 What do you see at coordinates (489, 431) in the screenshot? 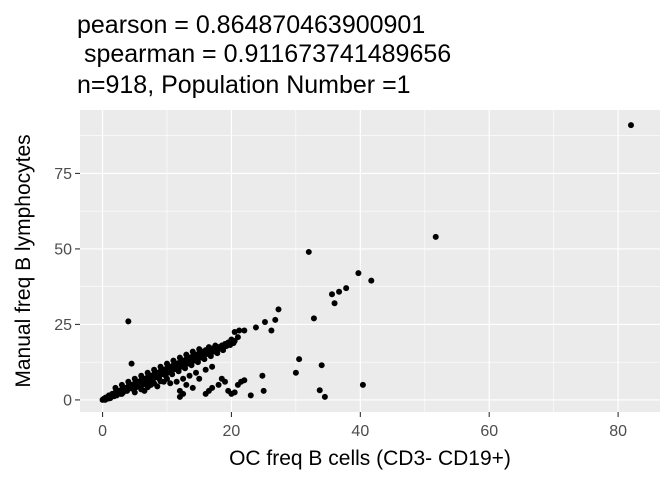
I see `x-tick-label: 60` at bounding box center [489, 431].